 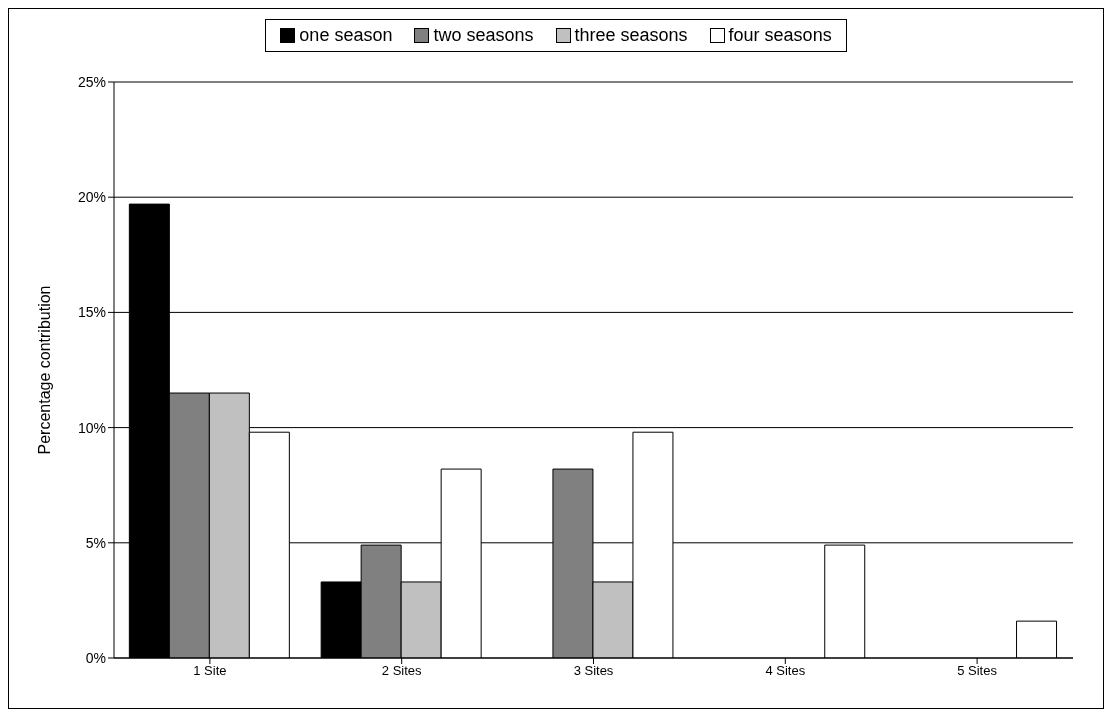 I want to click on y-tick-label: 0%, so click(x=95, y=657).